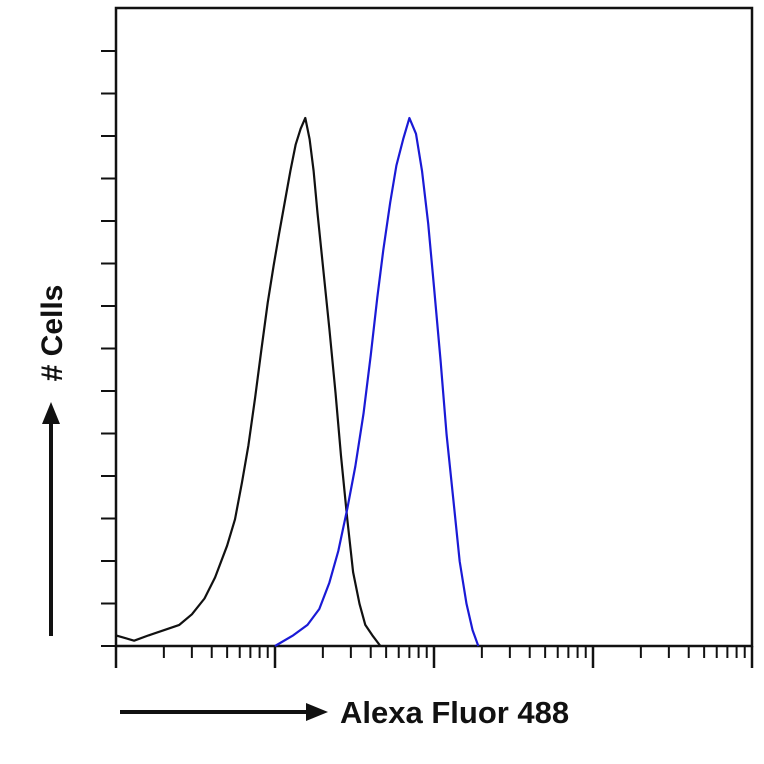  Describe the element at coordinates (108, 348) in the screenshot. I see `y-axis-ticks` at that location.